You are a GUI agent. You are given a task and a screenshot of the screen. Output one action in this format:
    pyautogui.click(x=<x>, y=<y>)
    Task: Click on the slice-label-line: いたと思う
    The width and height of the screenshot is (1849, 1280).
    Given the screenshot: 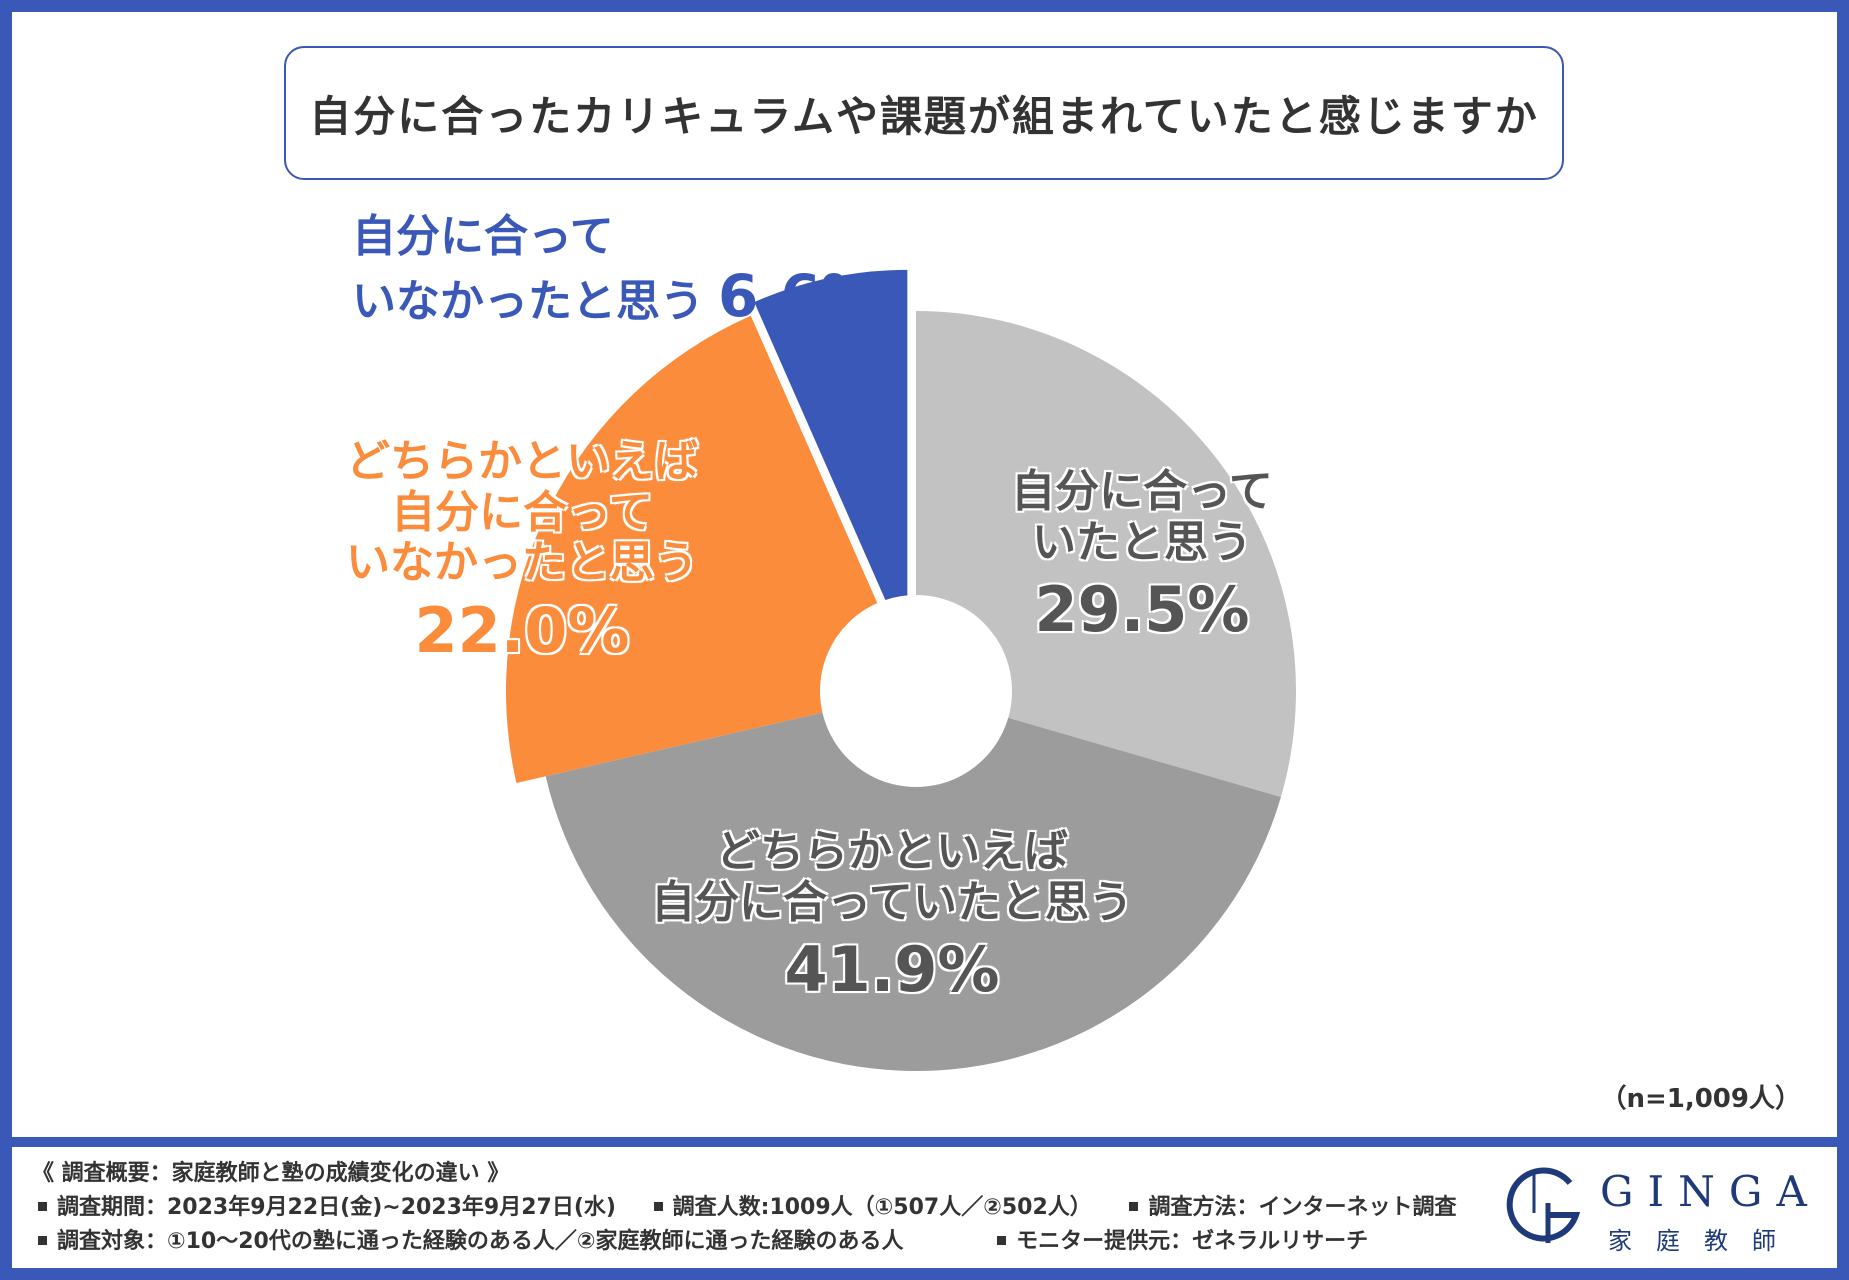 What is the action you would take?
    pyautogui.click(x=1142, y=542)
    